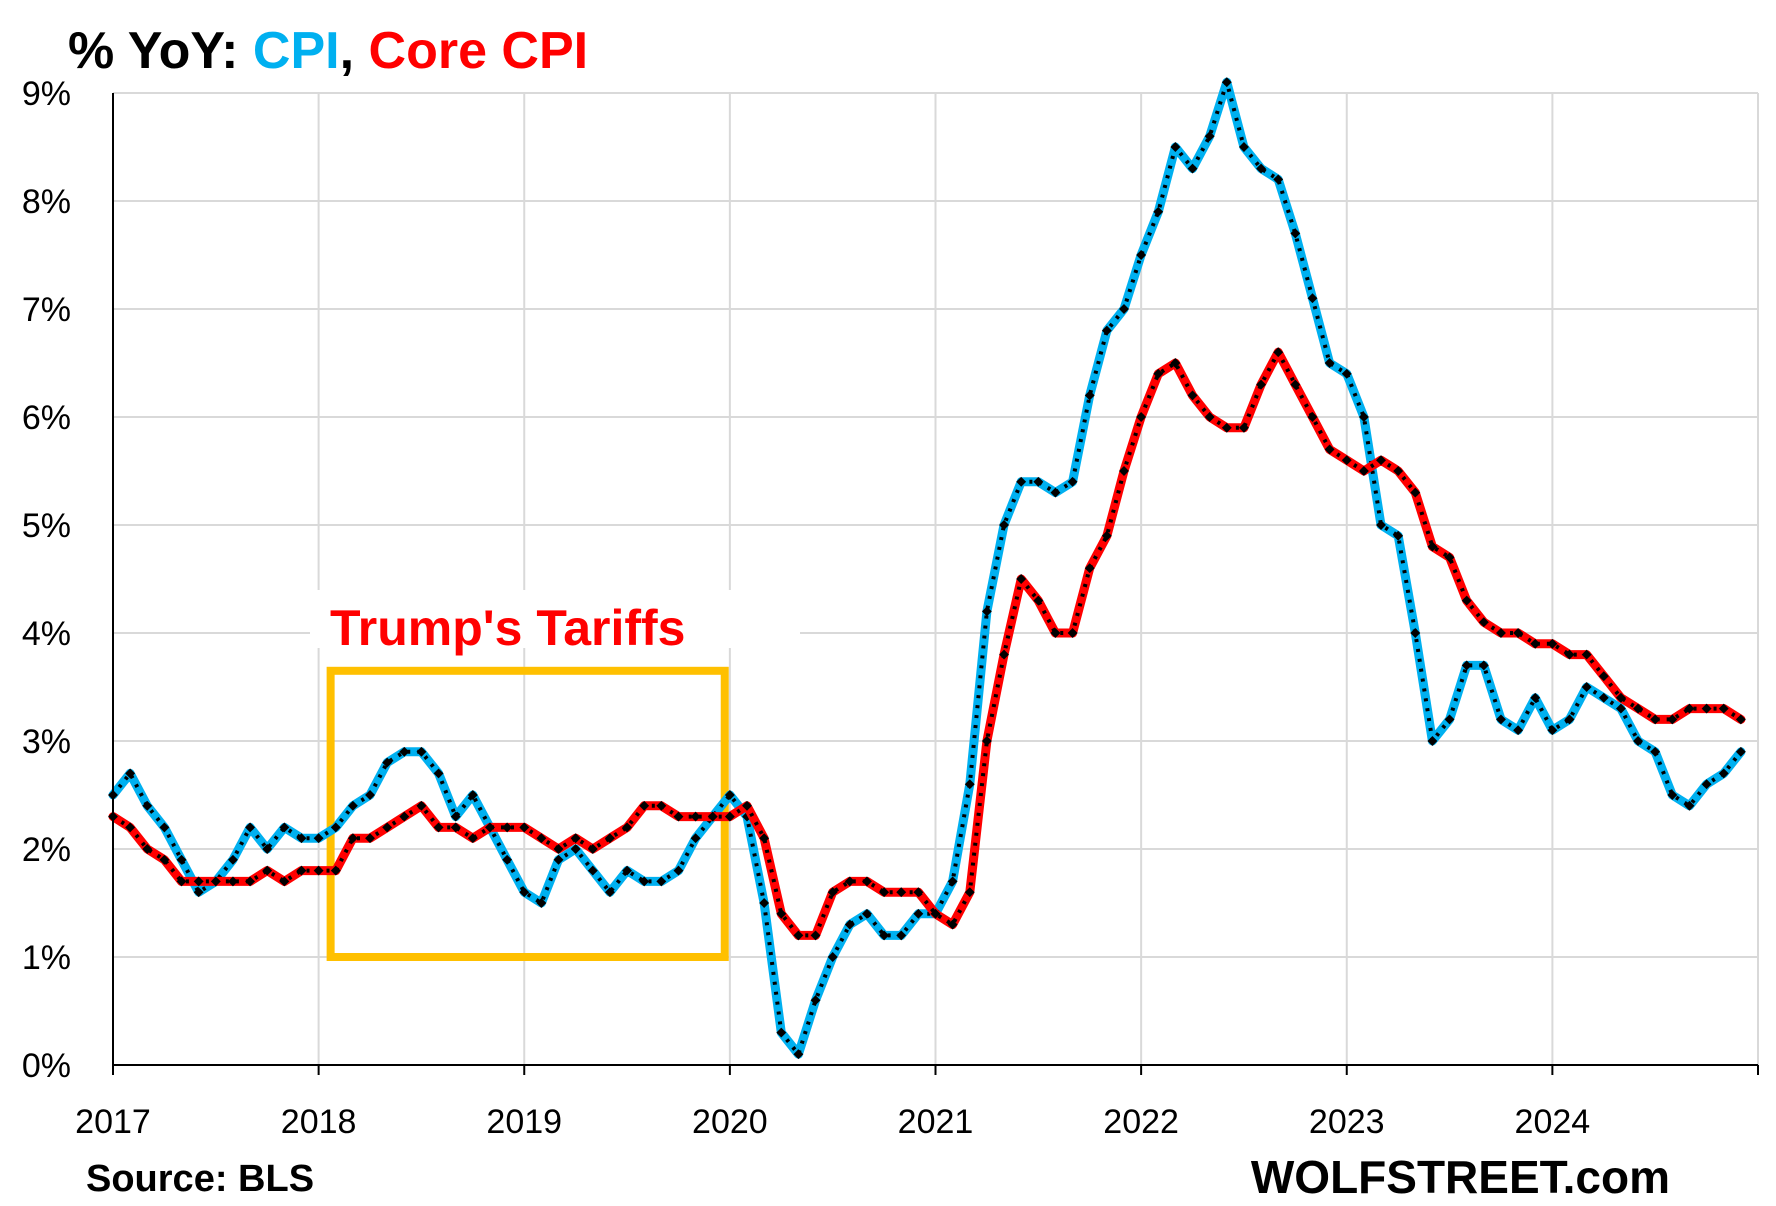 This screenshot has height=1206, width=1776. What do you see at coordinates (46, 742) in the screenshot?
I see `y-tick-label: 3%` at bounding box center [46, 742].